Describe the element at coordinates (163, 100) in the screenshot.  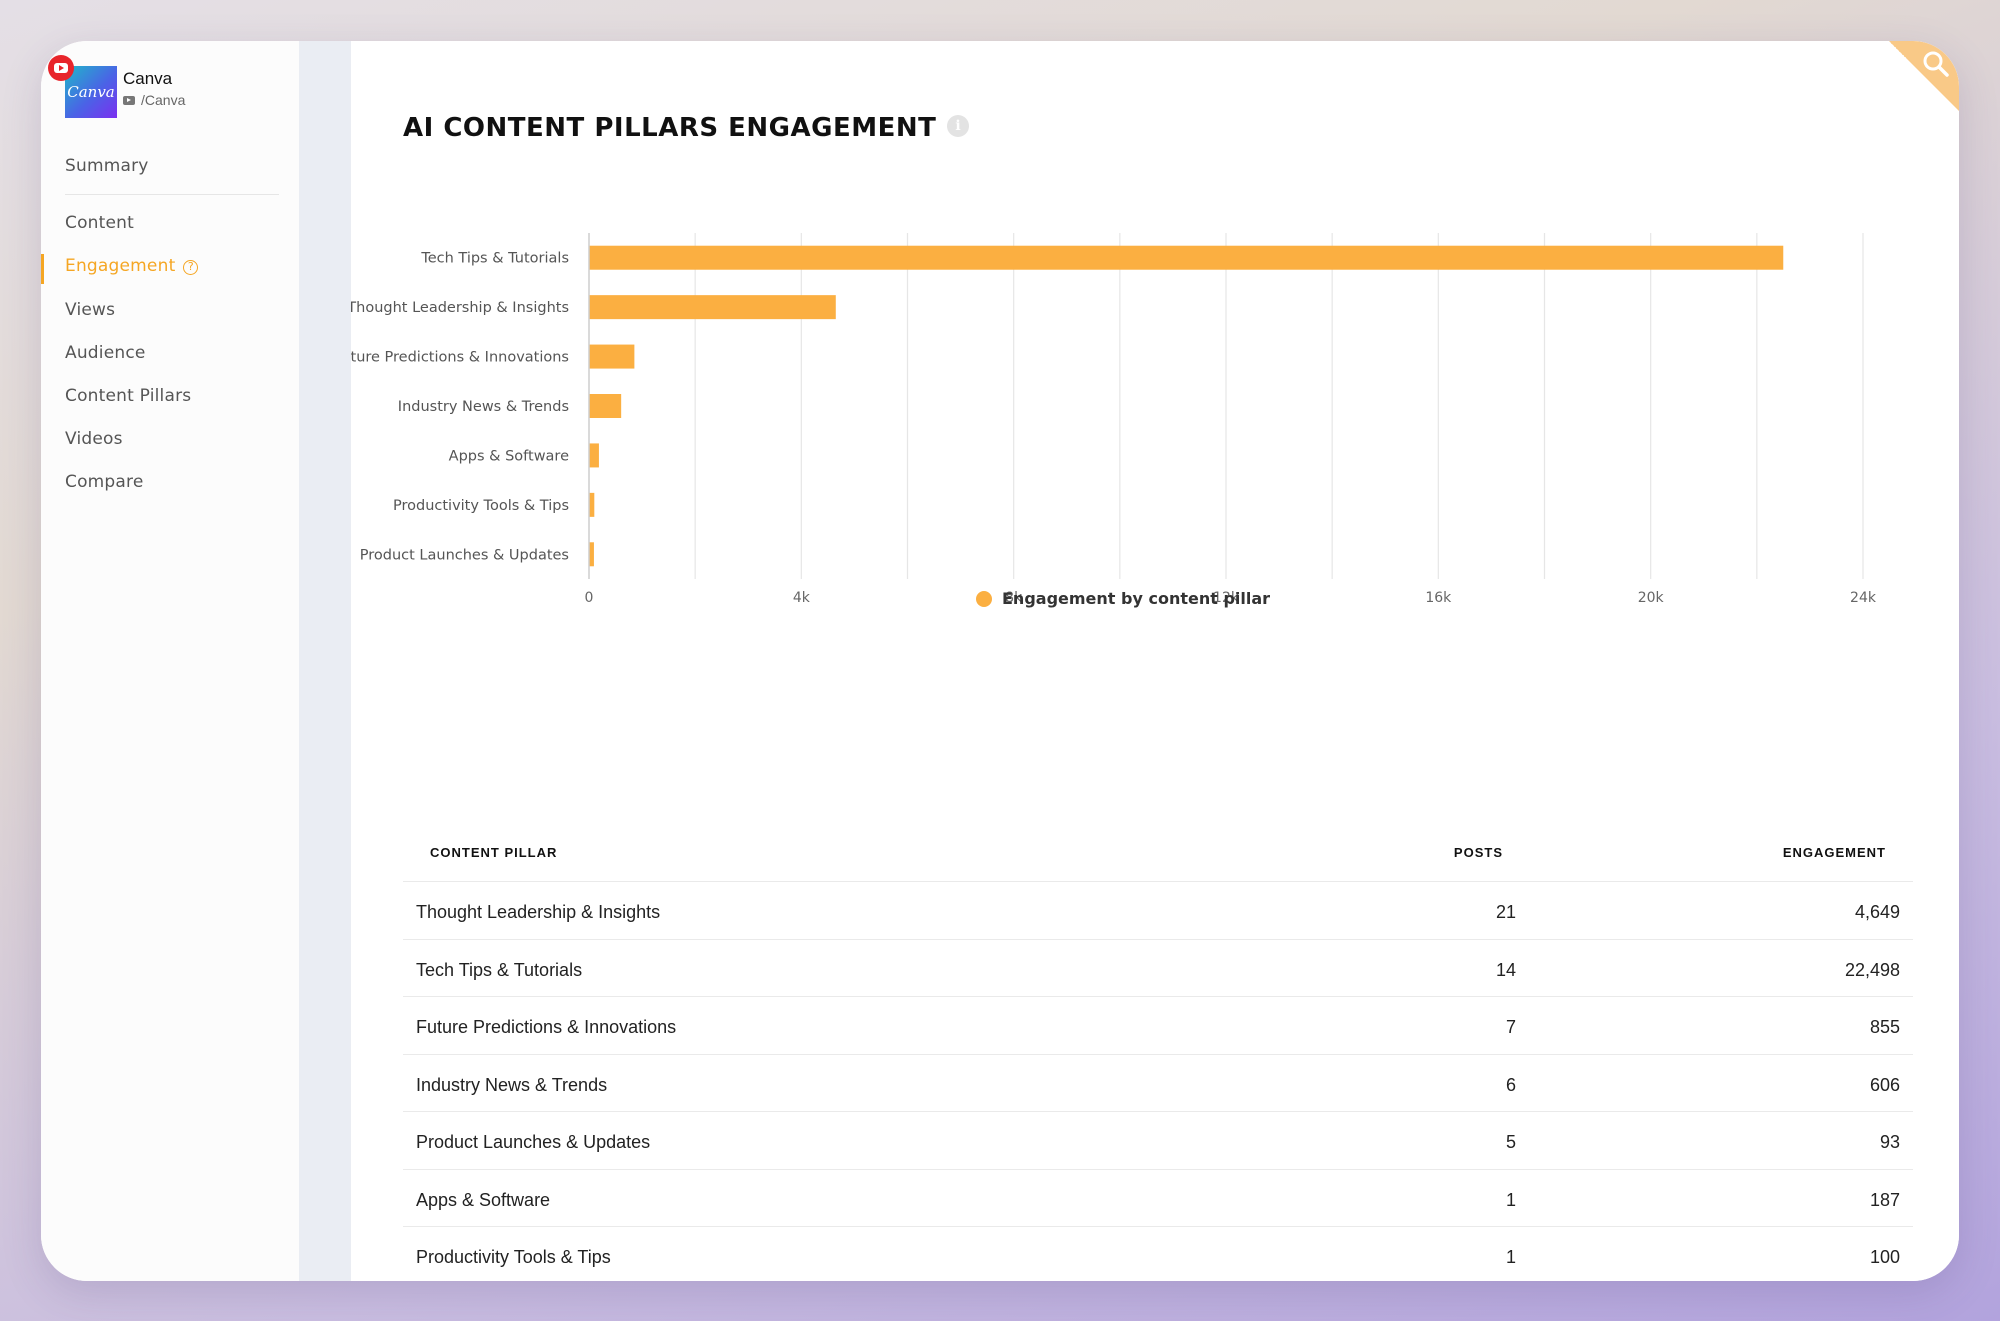
I see `brand-handle-text: /Canva` at that location.